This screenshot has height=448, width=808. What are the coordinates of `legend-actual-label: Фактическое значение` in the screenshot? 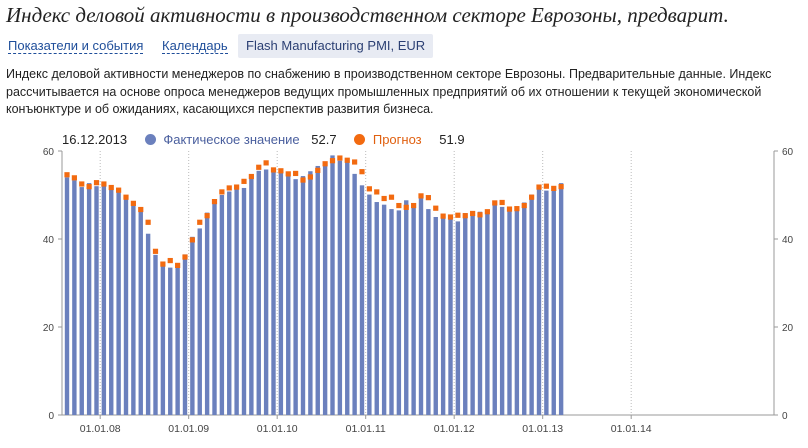 It's located at (231, 139).